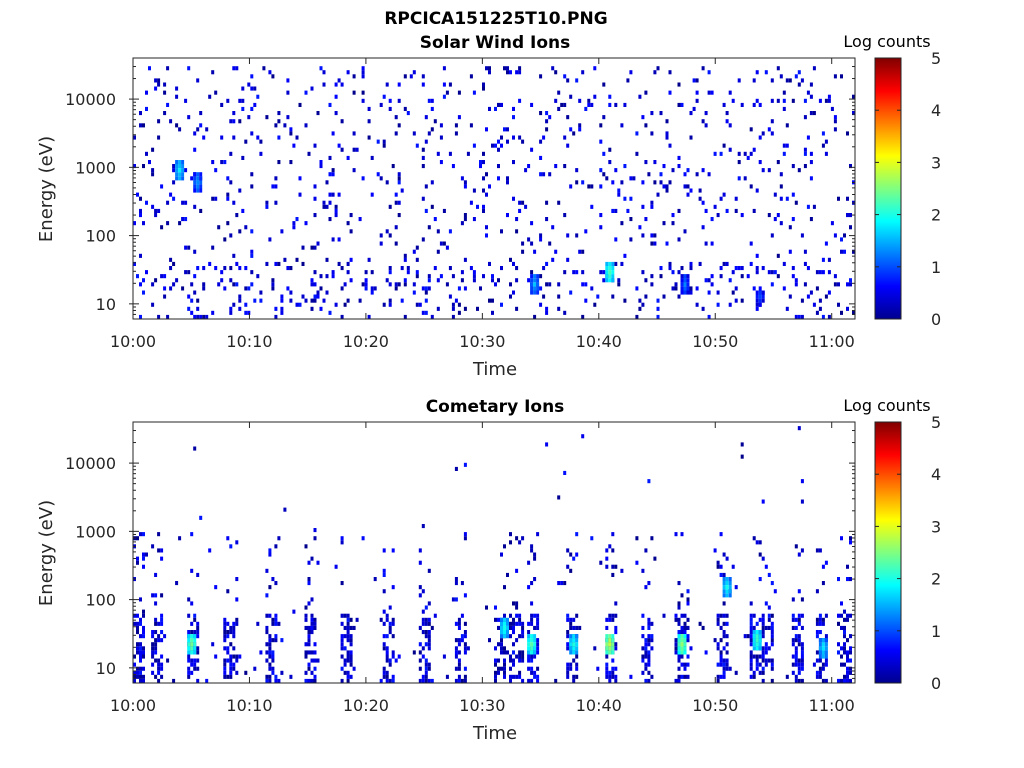 The image size is (1024, 768). Describe the element at coordinates (936, 474) in the screenshot. I see `colorbar-tick-label: 4` at that location.